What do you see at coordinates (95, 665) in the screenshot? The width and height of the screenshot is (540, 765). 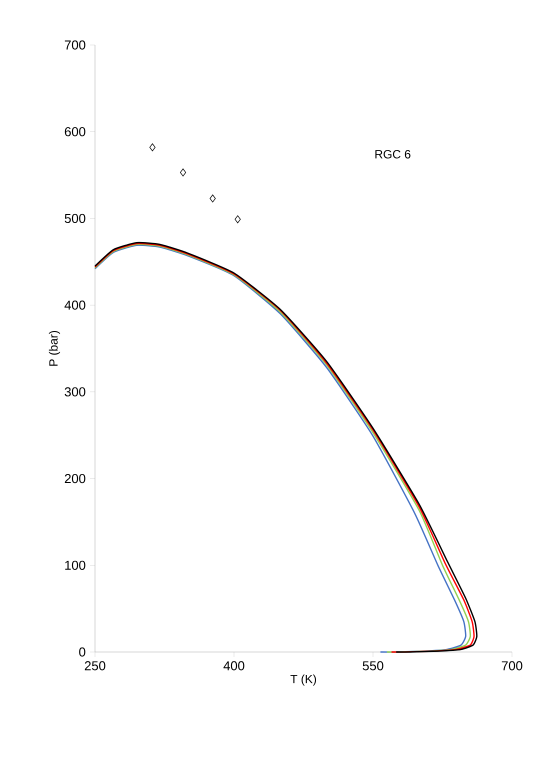 I see `x-tick-label: 250` at bounding box center [95, 665].